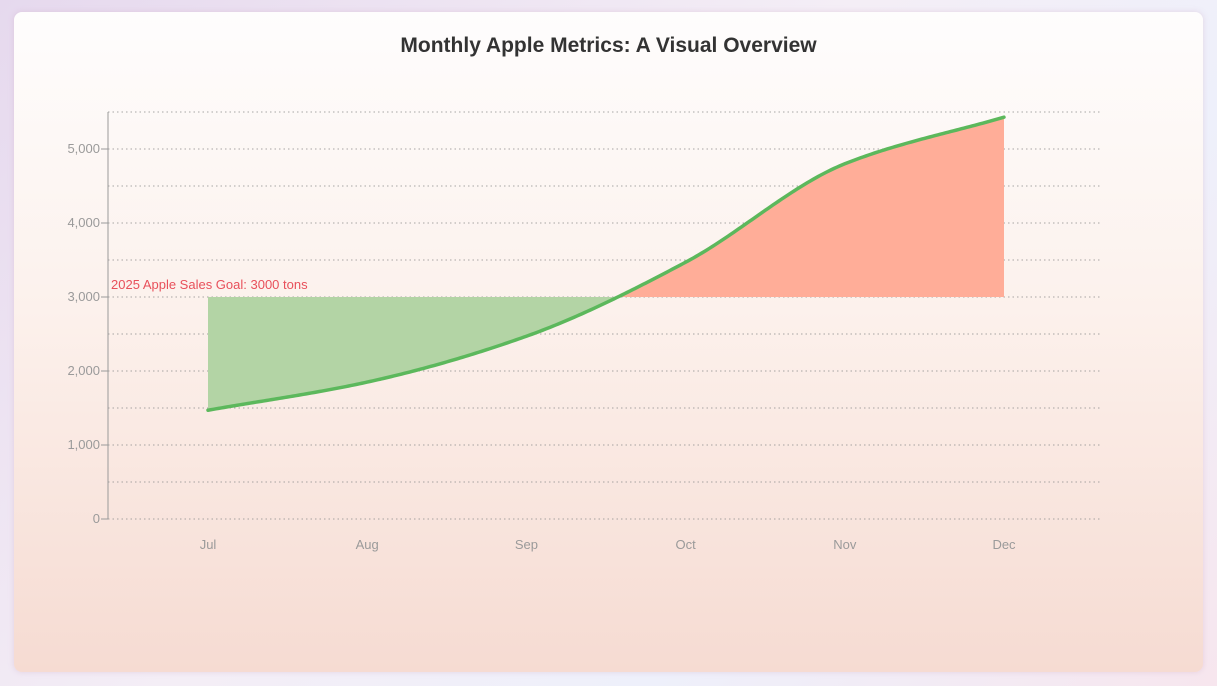 This screenshot has height=686, width=1217. Describe the element at coordinates (845, 544) in the screenshot. I see `x-tick-label: Nov` at that location.